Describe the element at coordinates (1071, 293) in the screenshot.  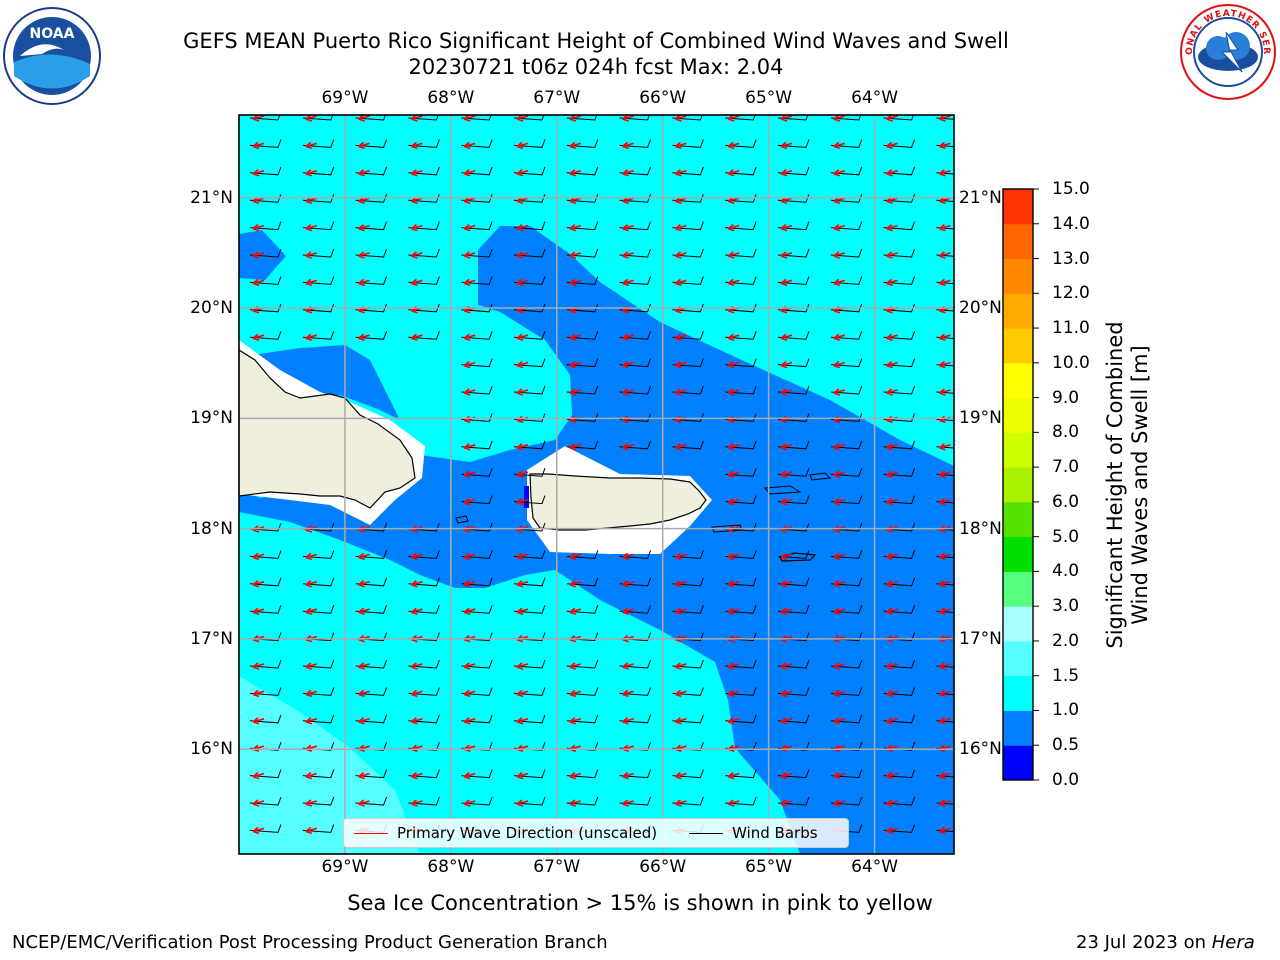
I see `colorbar-tick-label: 12.0` at that location.